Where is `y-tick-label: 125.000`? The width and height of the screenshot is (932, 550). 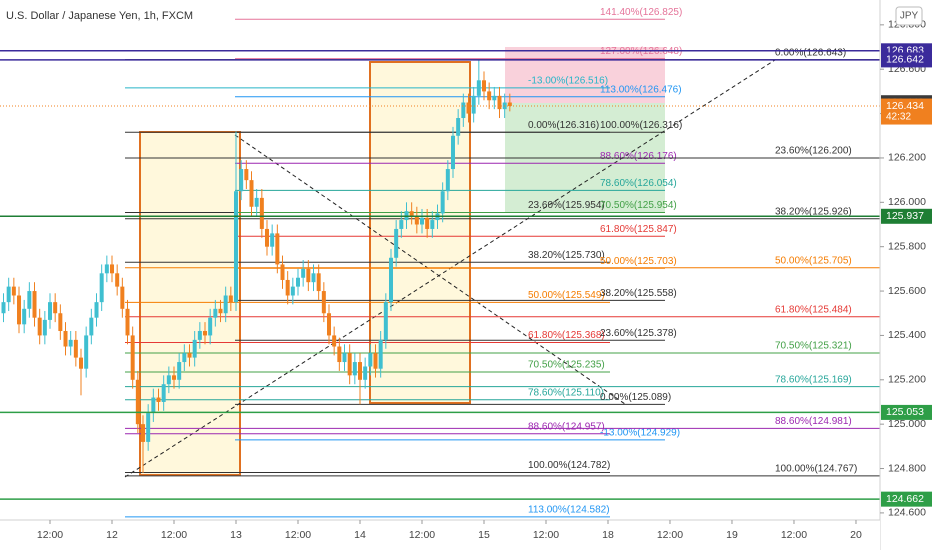 y-tick-label: 125.000 is located at coordinates (907, 424).